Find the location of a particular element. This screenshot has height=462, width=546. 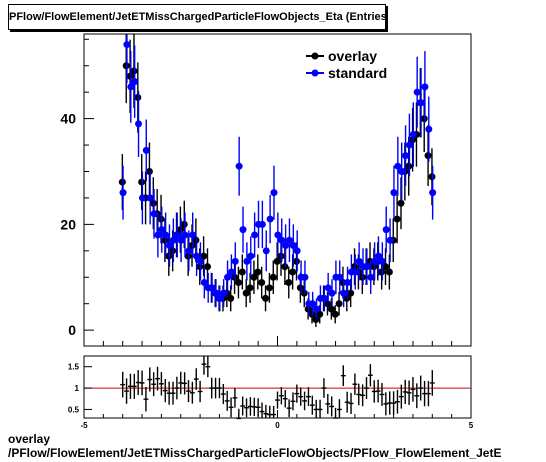

legend-overlay-marker is located at coordinates (315, 56).